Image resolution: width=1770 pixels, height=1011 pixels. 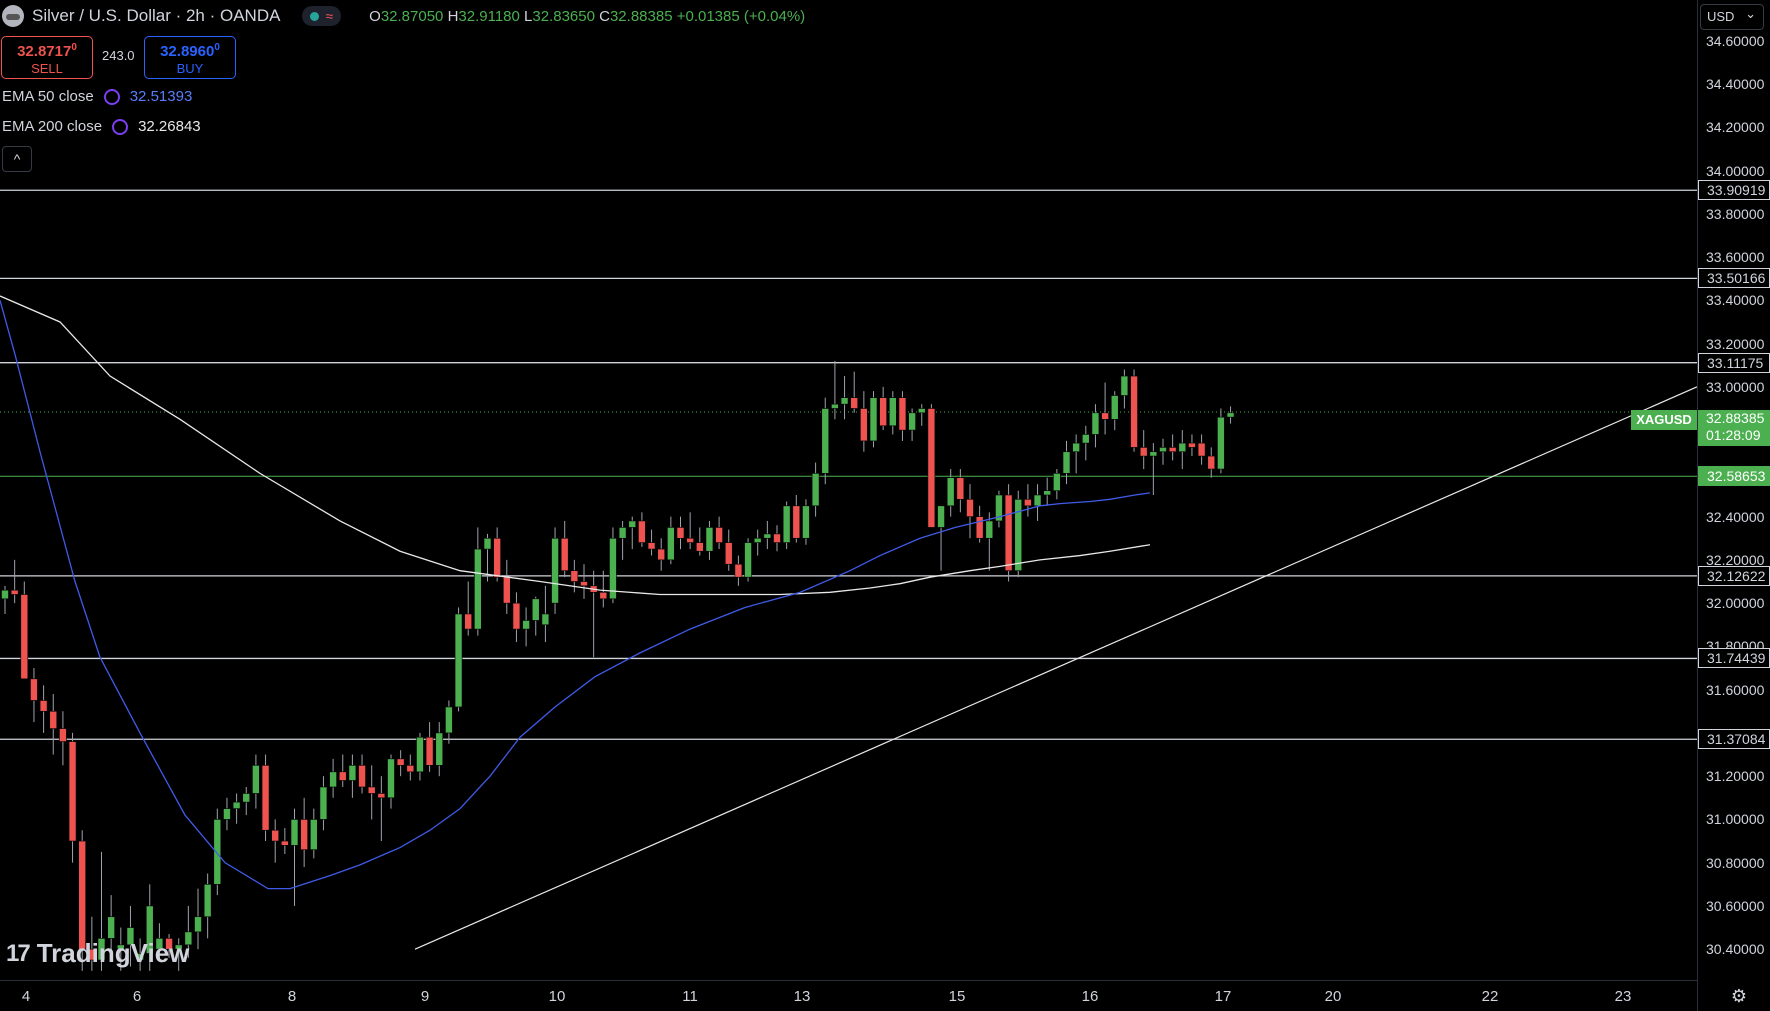 I want to click on level-label: 31.37084, so click(x=1734, y=739).